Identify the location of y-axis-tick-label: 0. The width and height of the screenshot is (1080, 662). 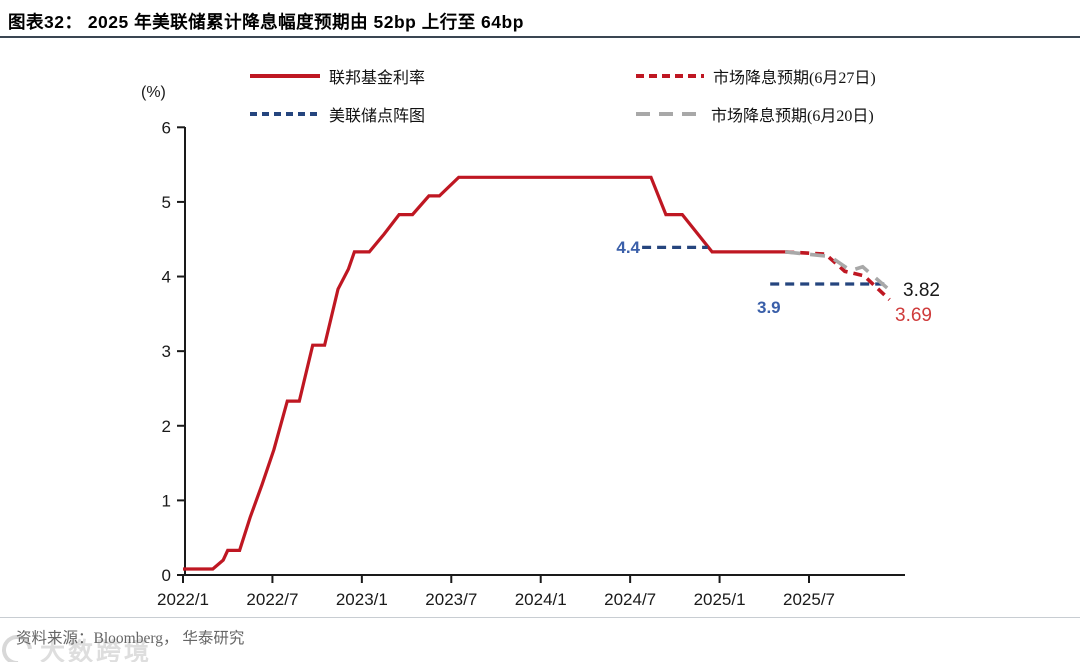
(166, 575).